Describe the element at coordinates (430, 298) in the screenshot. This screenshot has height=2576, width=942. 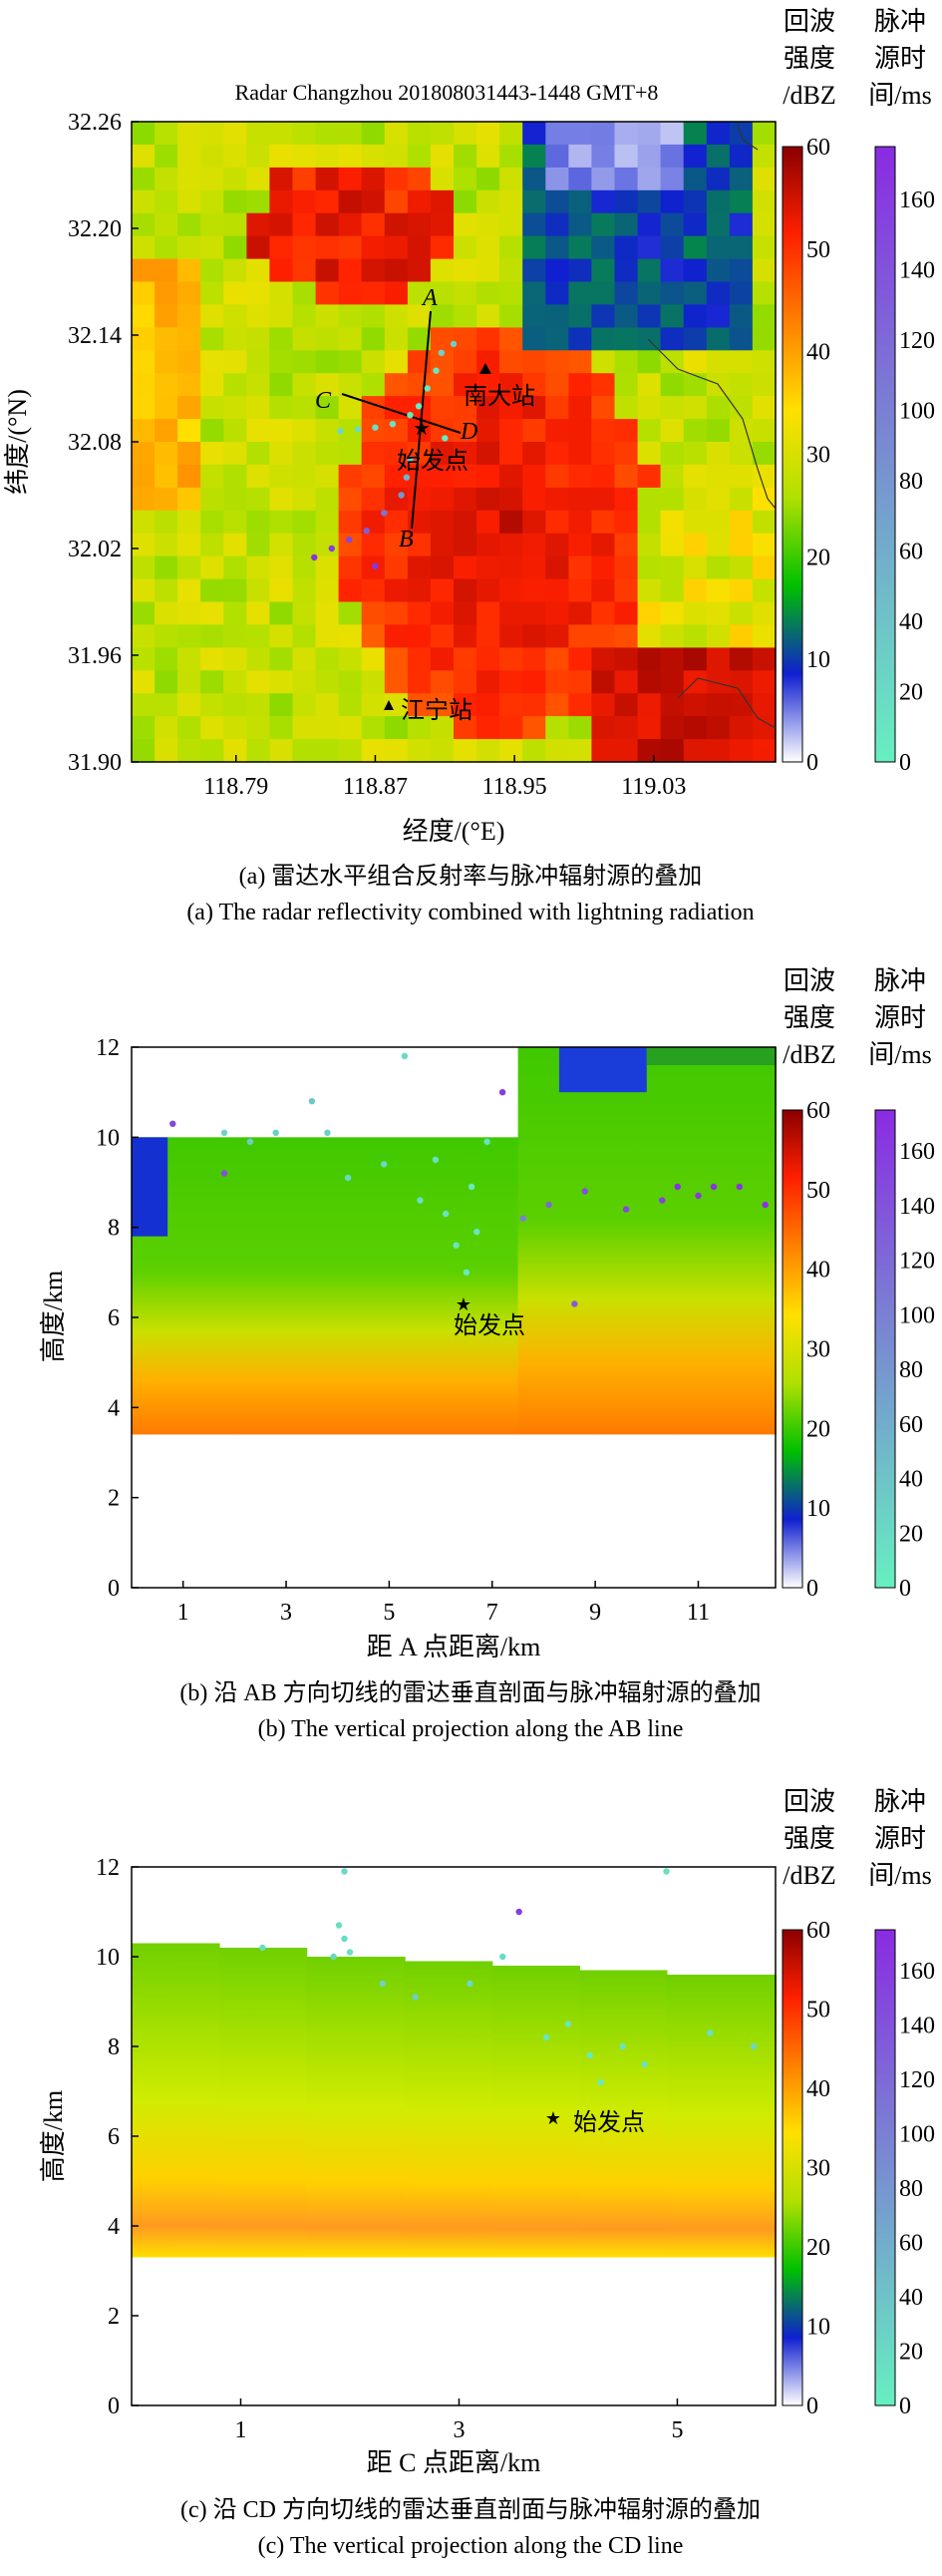
I see `point-a-label: A` at that location.